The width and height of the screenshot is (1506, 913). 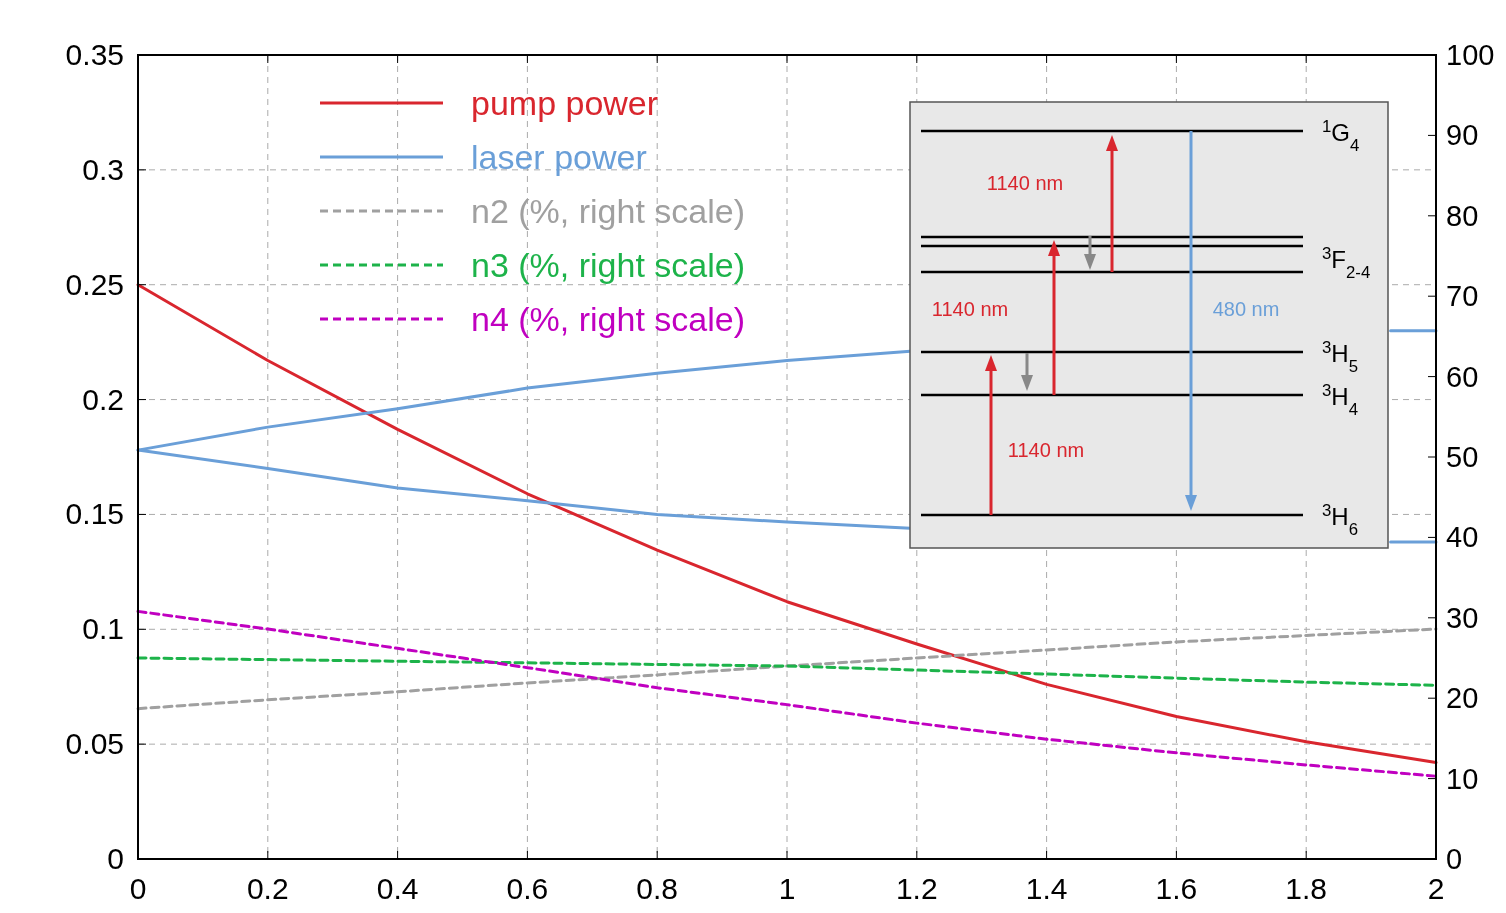 I want to click on y-tick-label: 0.25, so click(x=94, y=284).